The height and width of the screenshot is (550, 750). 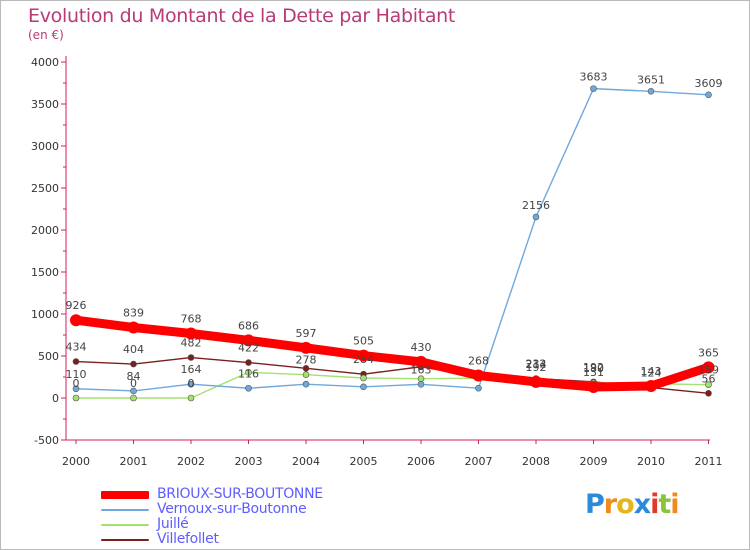 I want to click on data-label: 597, so click(x=306, y=333).